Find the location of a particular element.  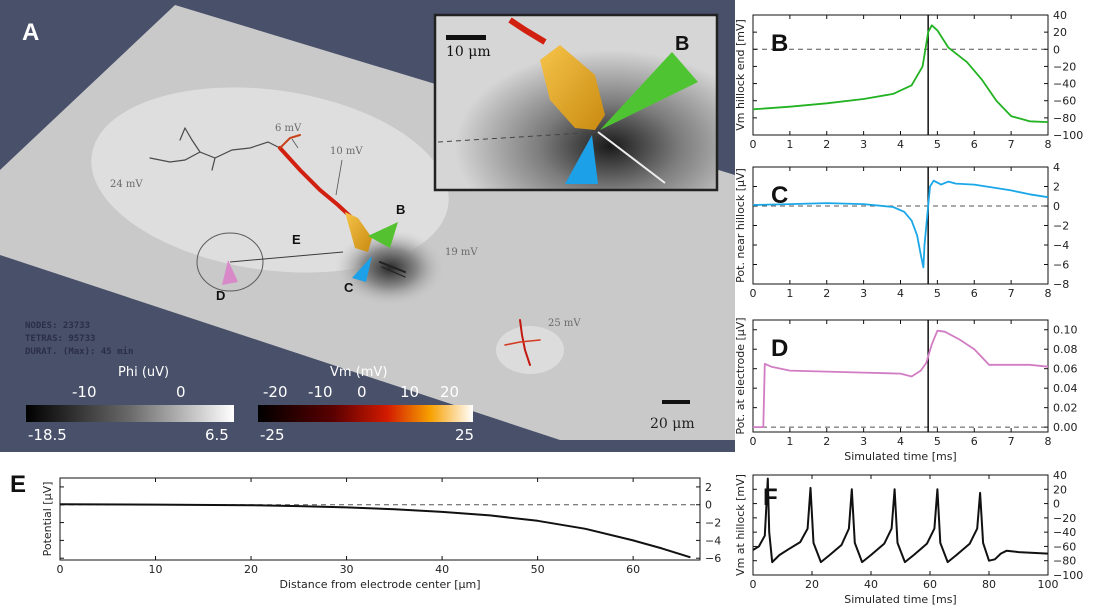

inset-scalebar-label: 10 μm is located at coordinates (468, 52).